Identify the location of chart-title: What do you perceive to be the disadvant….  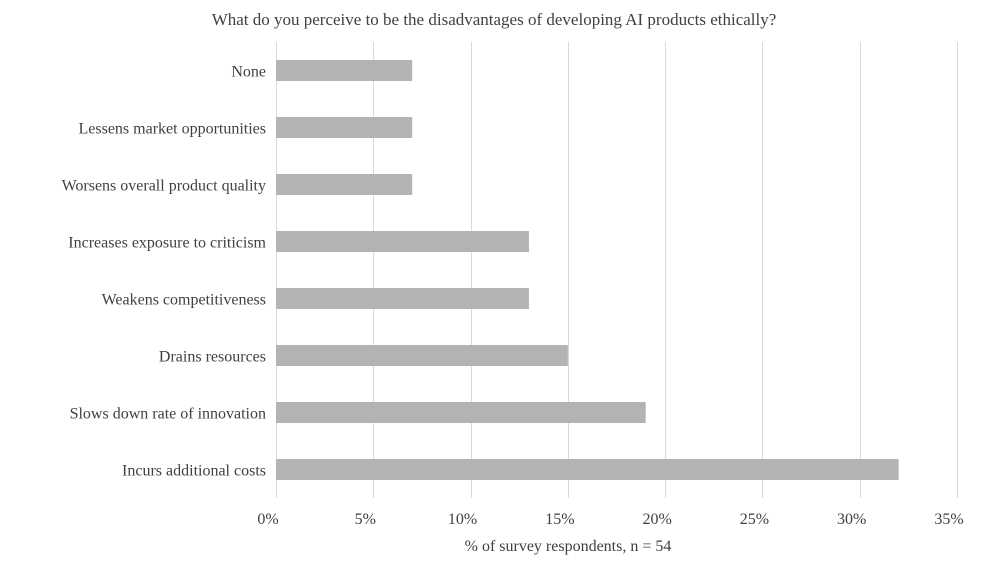
(494, 19).